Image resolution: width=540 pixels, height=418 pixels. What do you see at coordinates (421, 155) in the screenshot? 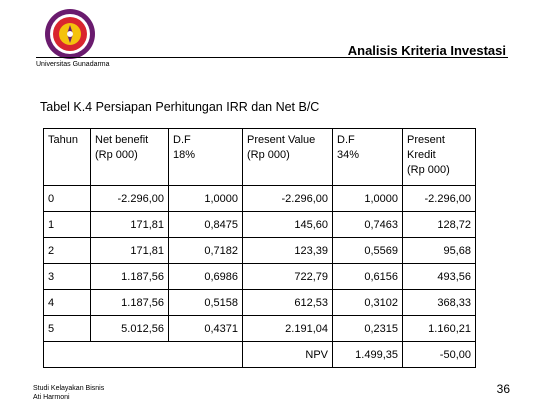
I see `column-header-line: Kredit` at bounding box center [421, 155].